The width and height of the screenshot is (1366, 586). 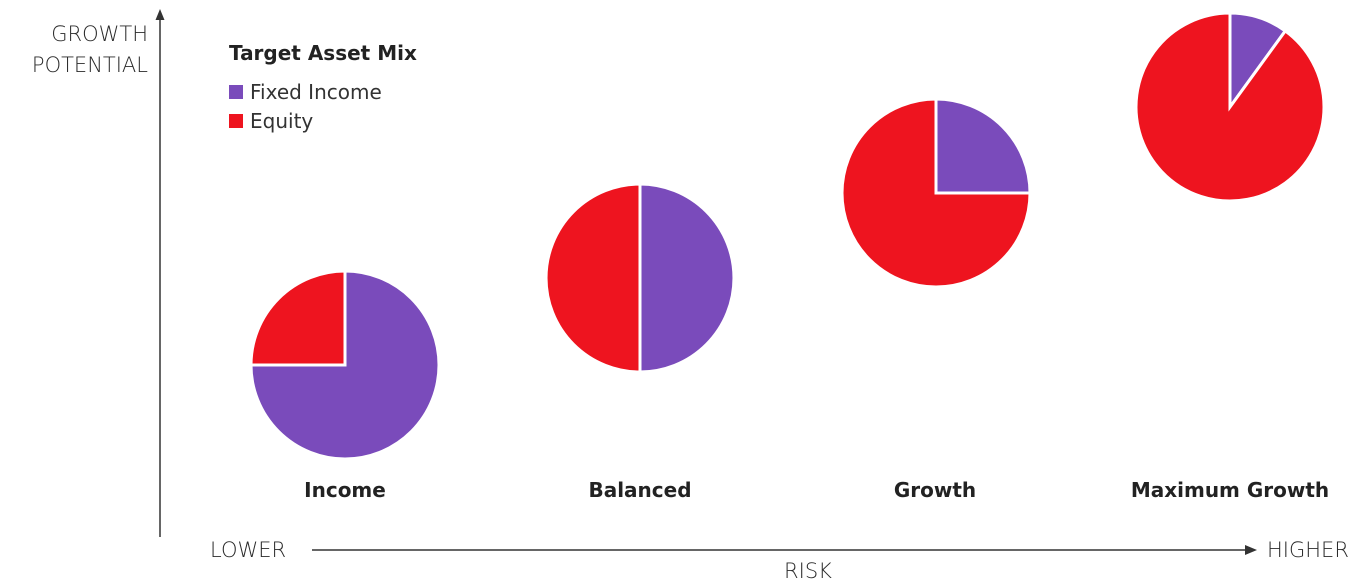 I want to click on legend-label-fixed-income: Fixed Income, so click(x=316, y=92).